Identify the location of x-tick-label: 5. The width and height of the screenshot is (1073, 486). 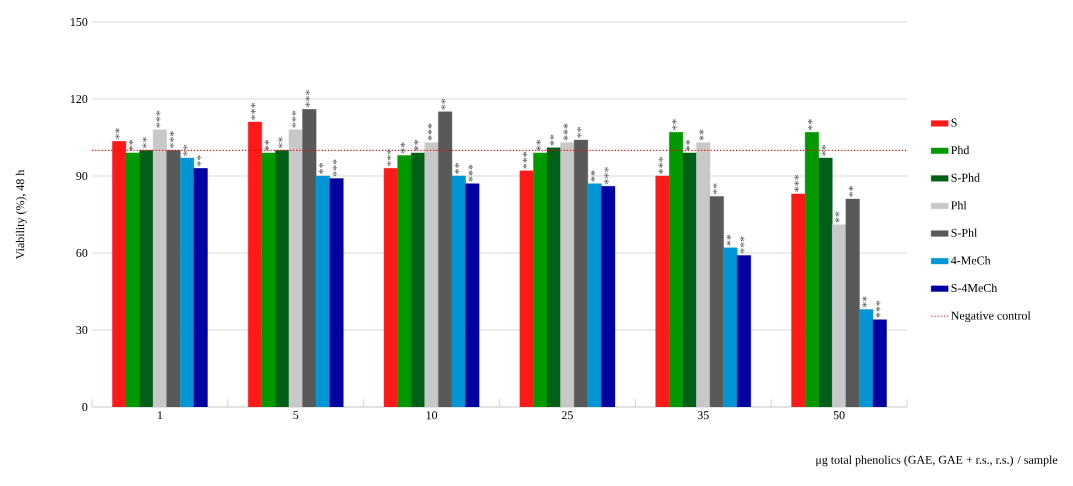
(296, 415).